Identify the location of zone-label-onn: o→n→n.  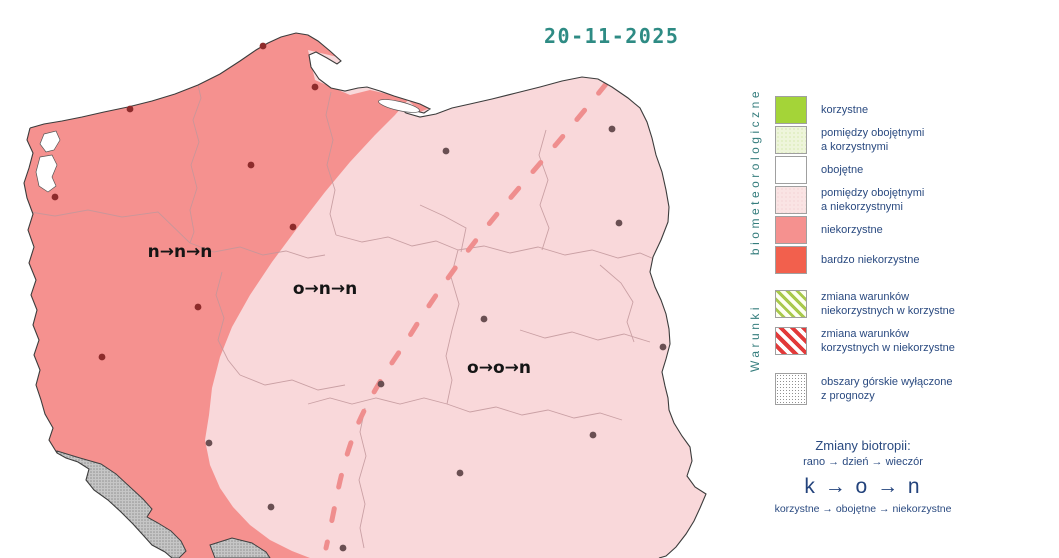
(325, 289).